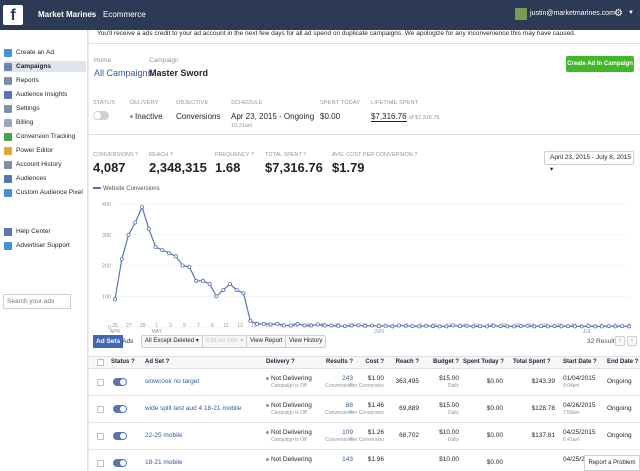 The height and width of the screenshot is (471, 640). Describe the element at coordinates (192, 103) in the screenshot. I see `objective-label: OBJECTIVE` at that location.